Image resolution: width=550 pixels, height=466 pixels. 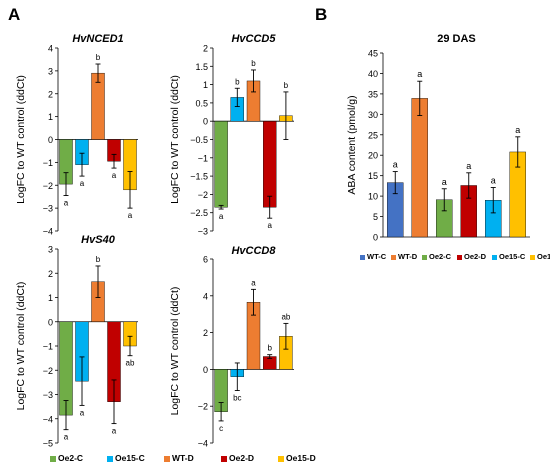 I want to click on y-tick-label: 6, so click(x=205, y=260).